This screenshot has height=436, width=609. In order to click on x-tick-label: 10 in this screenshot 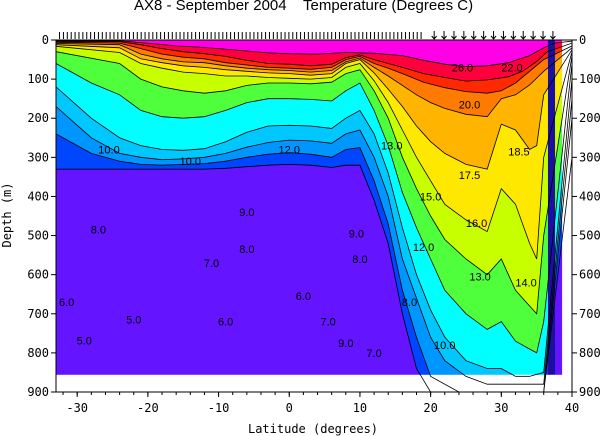, I will do `click(360, 408)`.